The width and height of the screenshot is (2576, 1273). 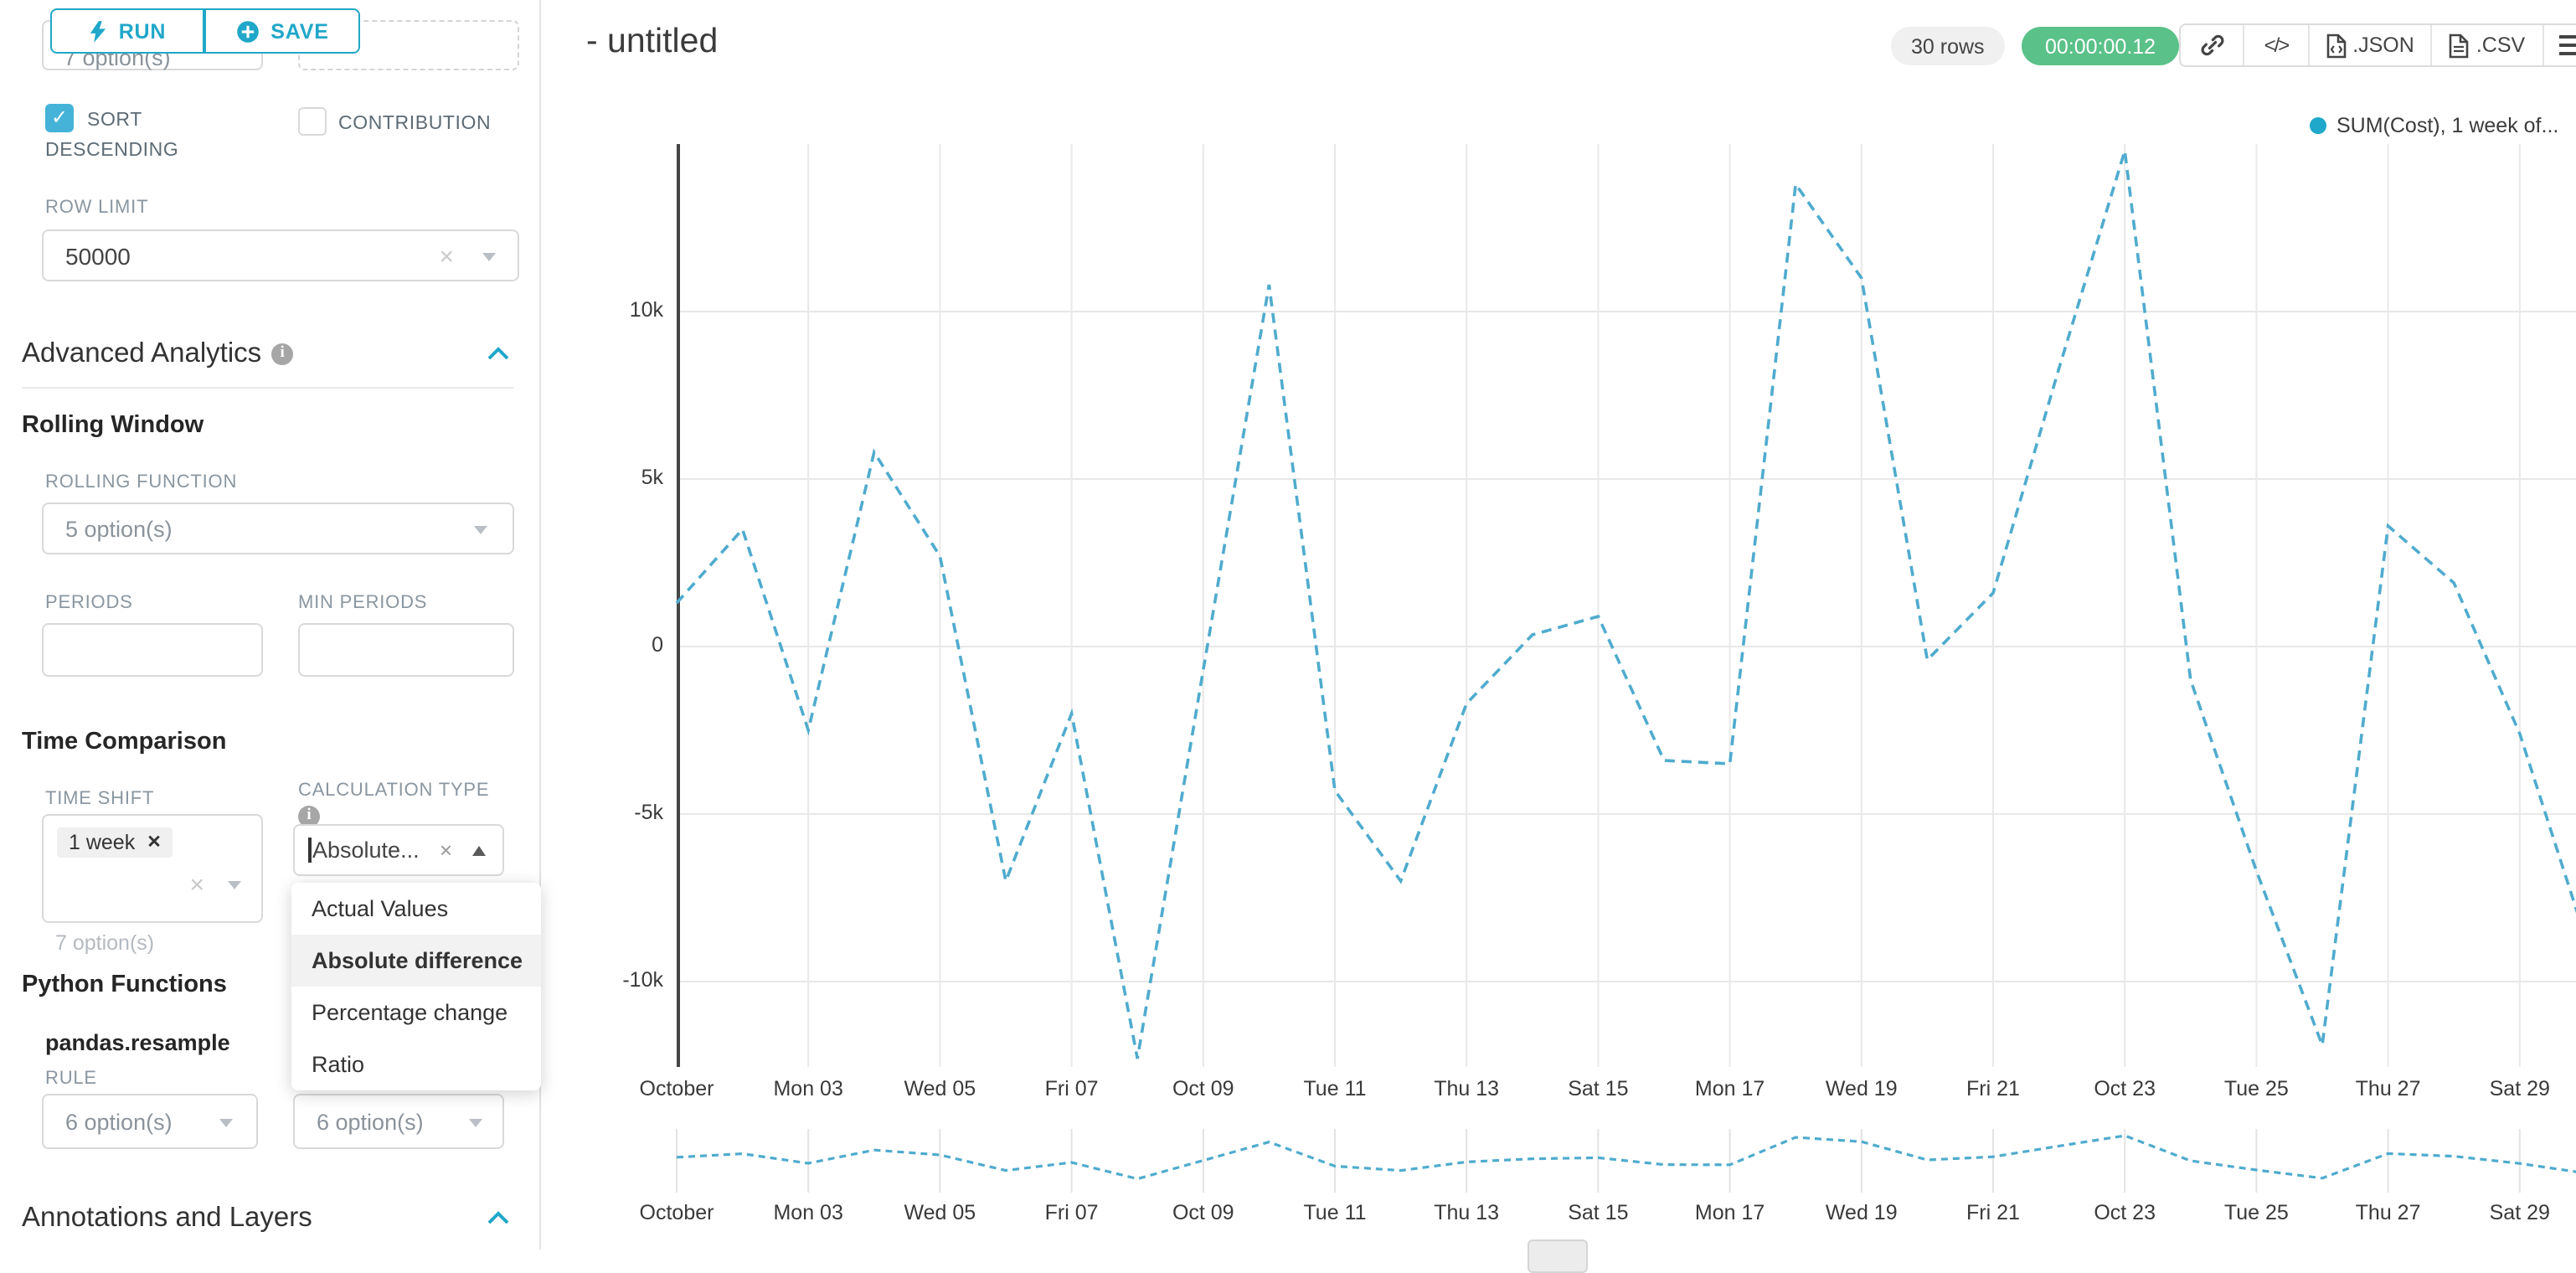 I want to click on x-axis-tick: Mon 03, so click(x=808, y=1212).